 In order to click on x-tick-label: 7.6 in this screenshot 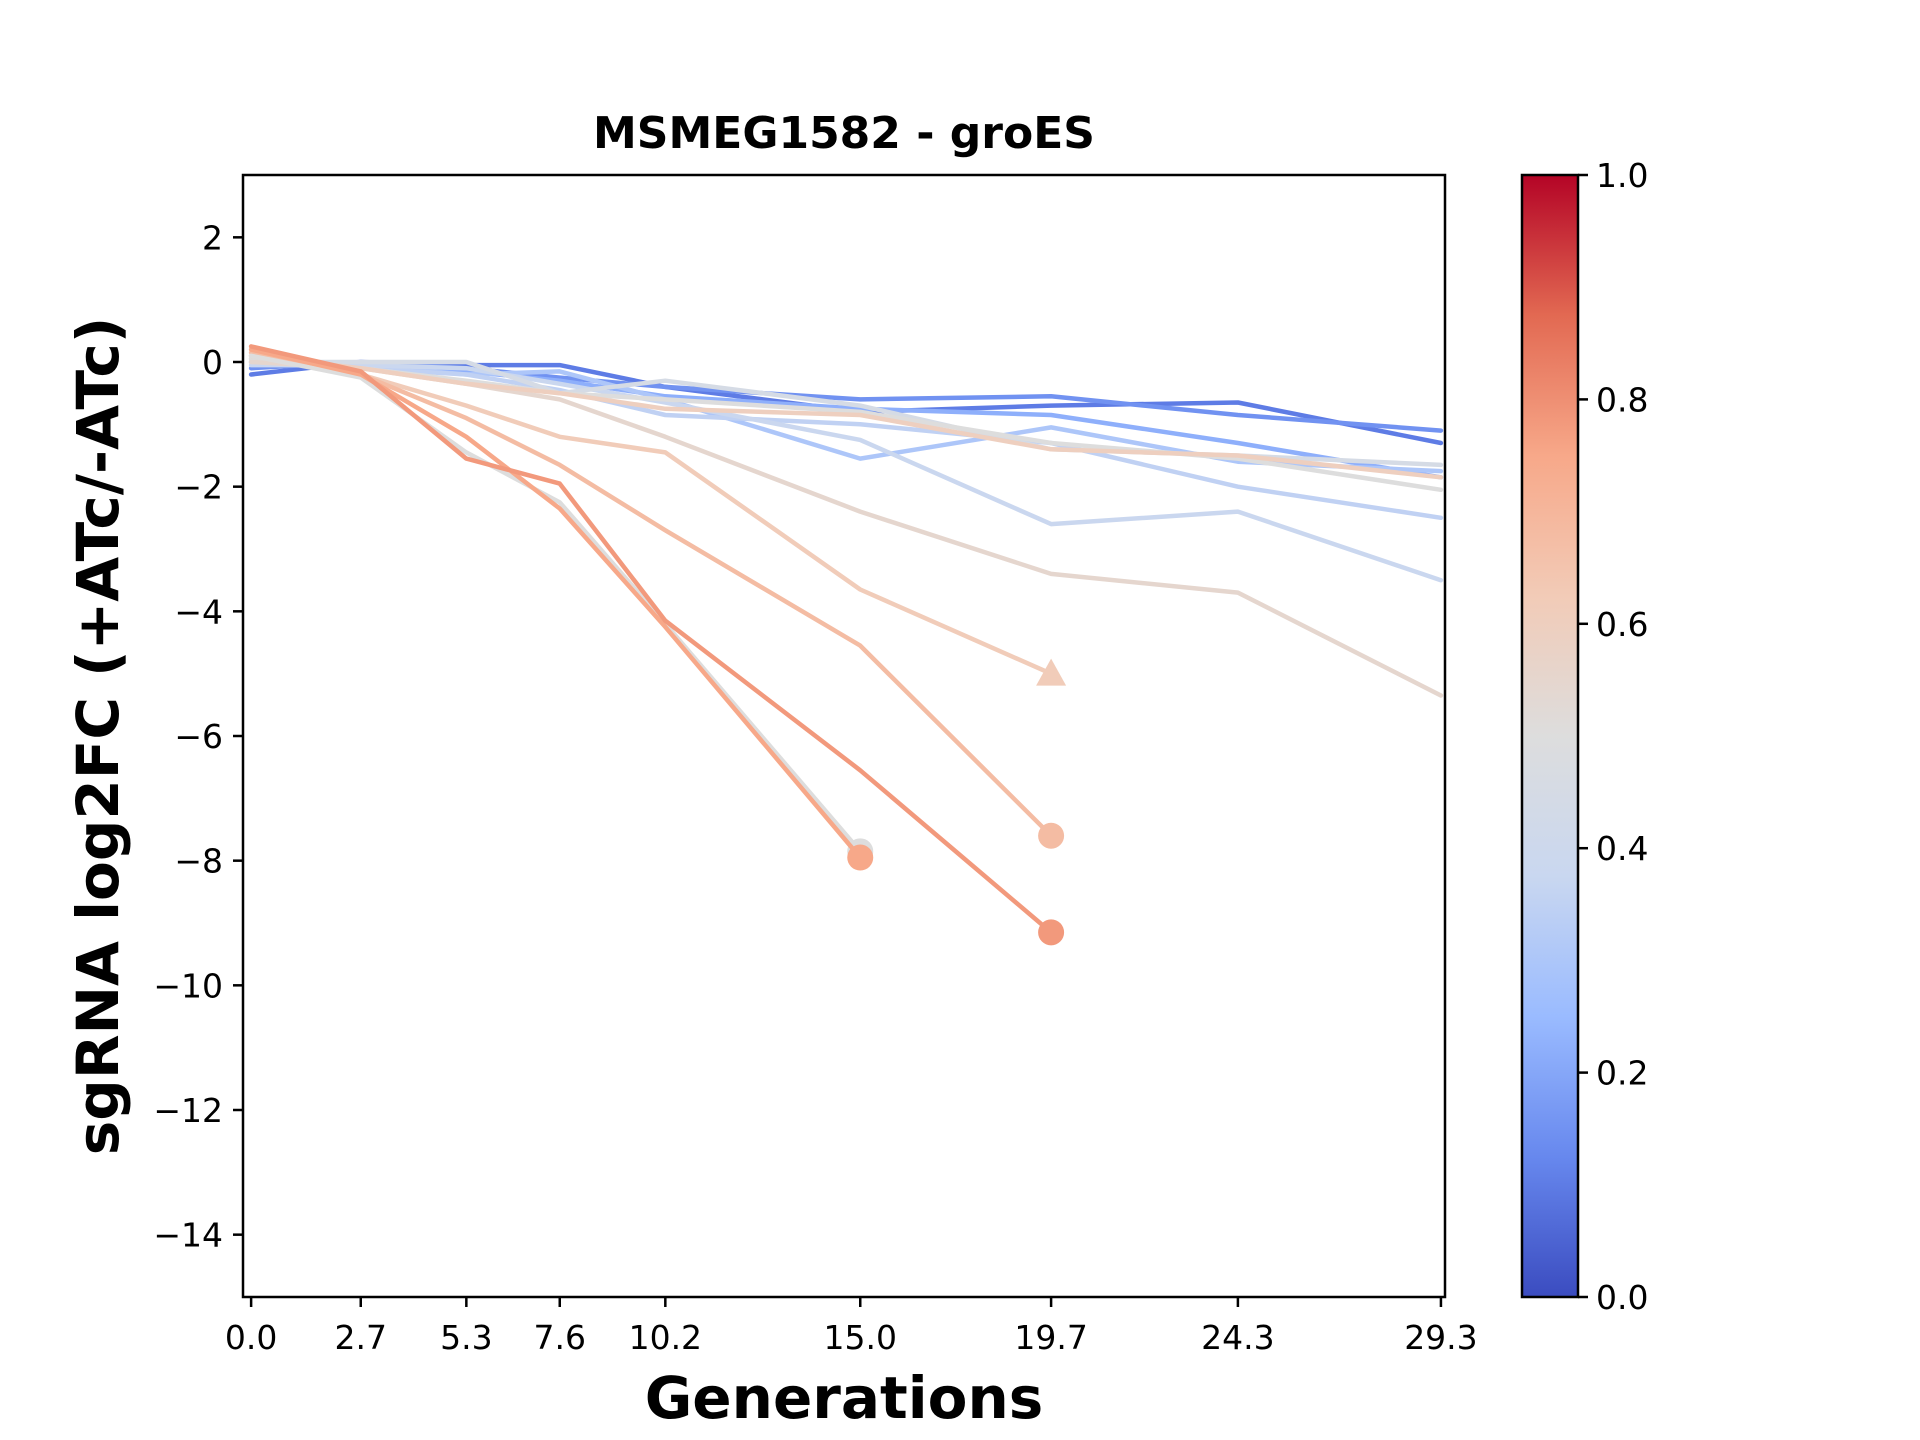, I will do `click(560, 1337)`.